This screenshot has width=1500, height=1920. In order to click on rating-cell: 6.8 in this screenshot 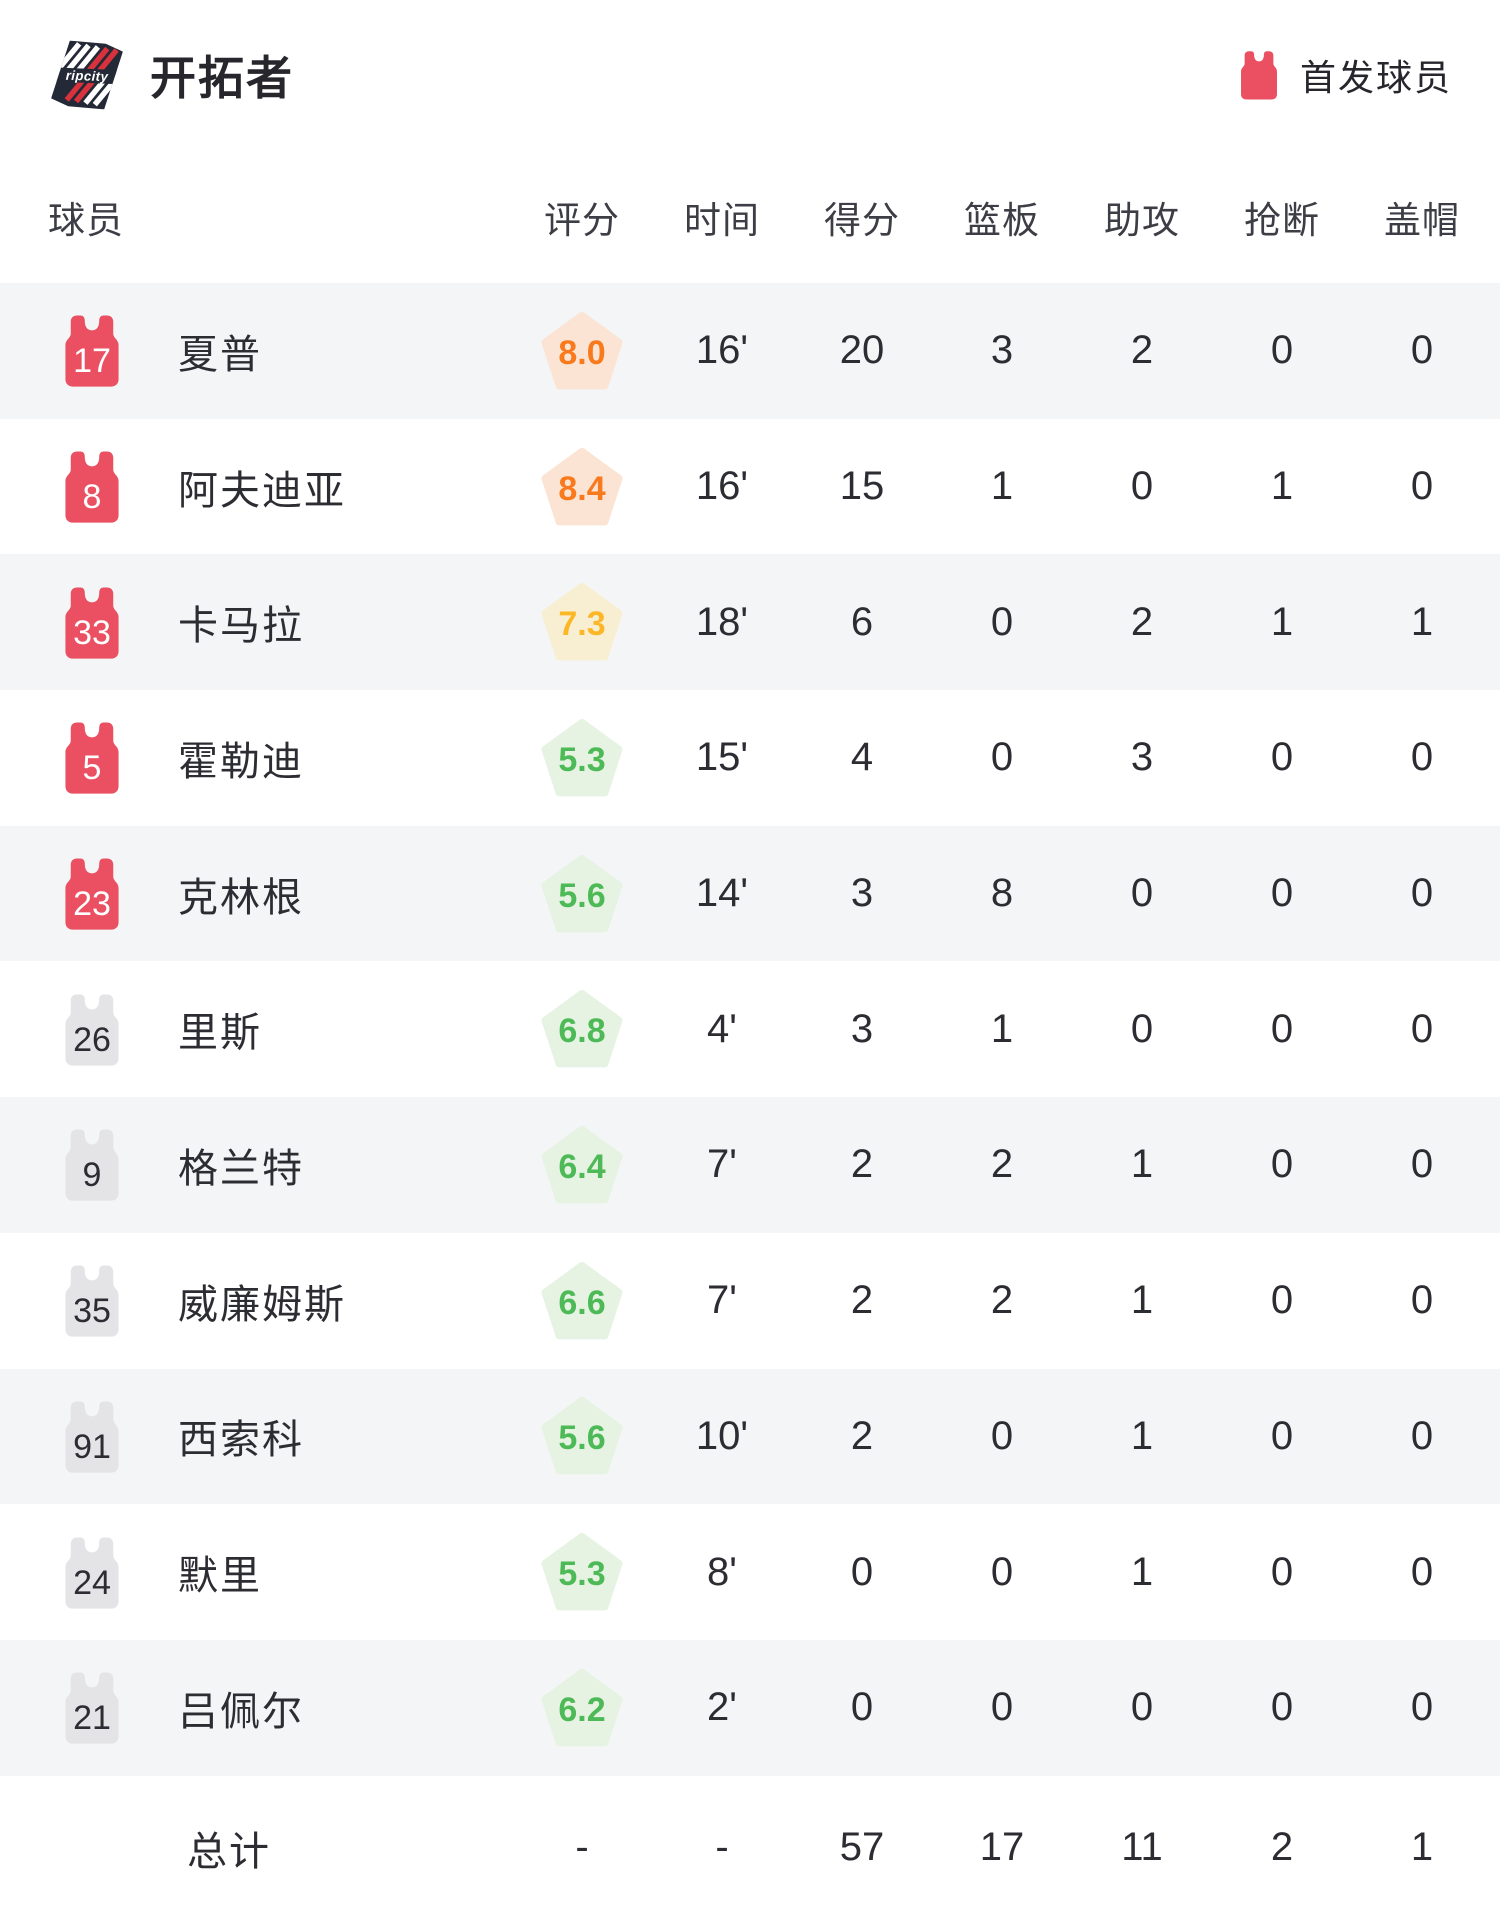, I will do `click(582, 1029)`.